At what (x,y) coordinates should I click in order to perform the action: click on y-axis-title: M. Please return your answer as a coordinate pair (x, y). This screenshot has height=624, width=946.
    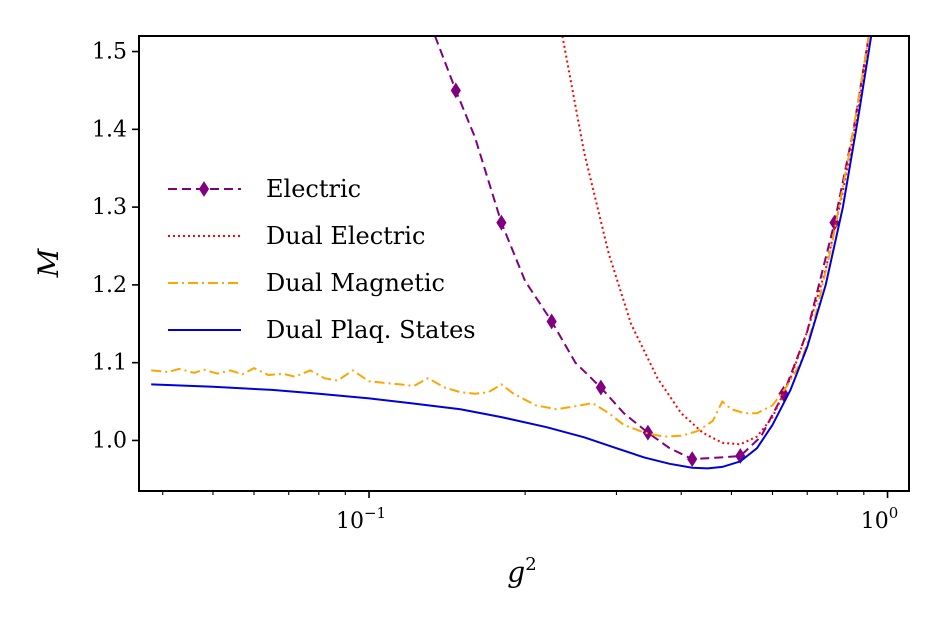
    Looking at the image, I should click on (48, 262).